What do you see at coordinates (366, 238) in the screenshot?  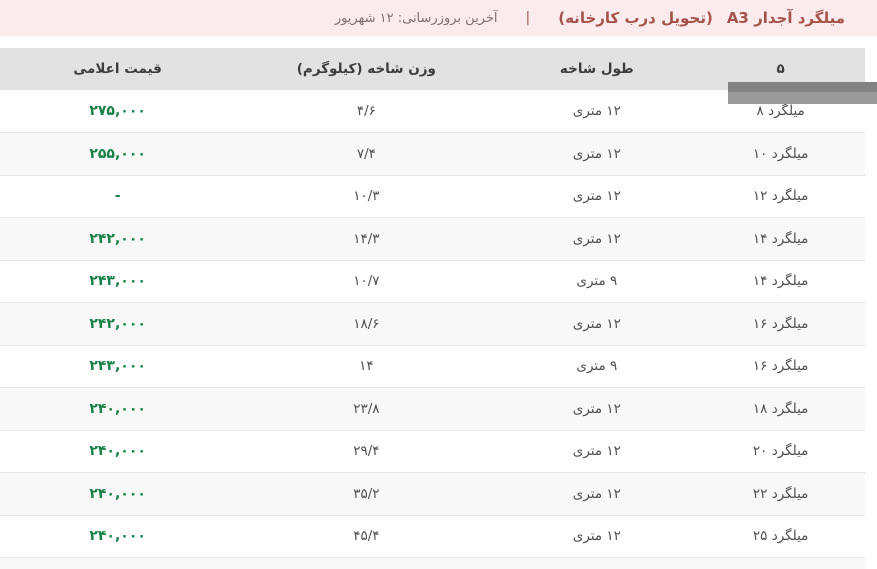 I see `branch-weight: ۱۴/۳` at bounding box center [366, 238].